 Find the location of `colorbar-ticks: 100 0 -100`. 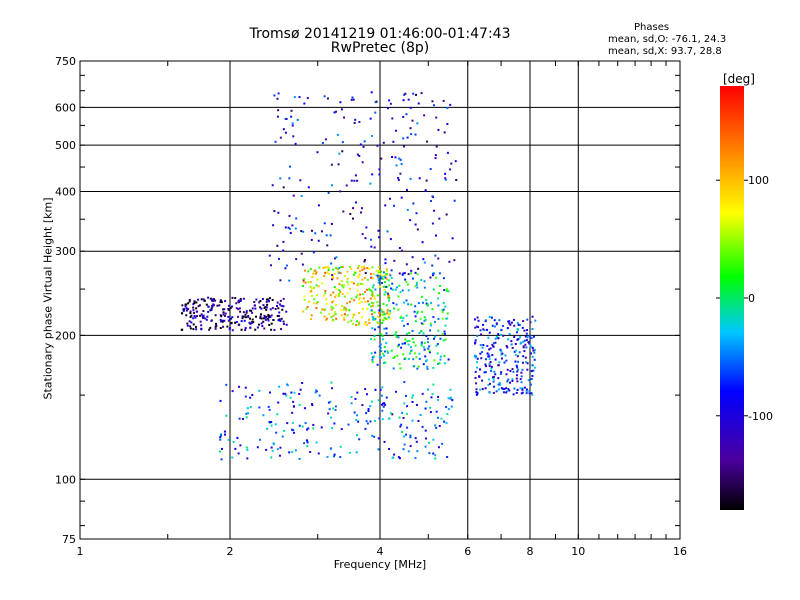

colorbar-ticks: 100 0 -100 is located at coordinates (744, 298).